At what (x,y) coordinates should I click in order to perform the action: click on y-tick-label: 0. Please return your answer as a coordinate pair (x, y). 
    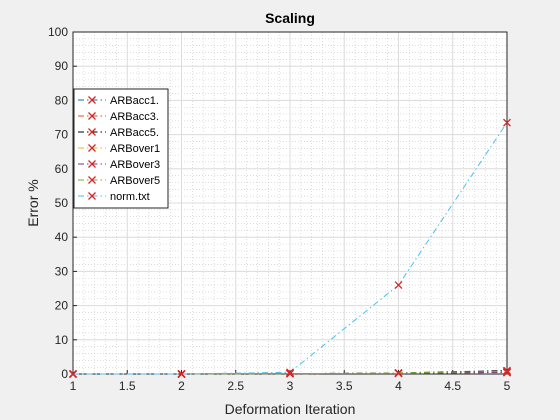
    Looking at the image, I should click on (64, 374).